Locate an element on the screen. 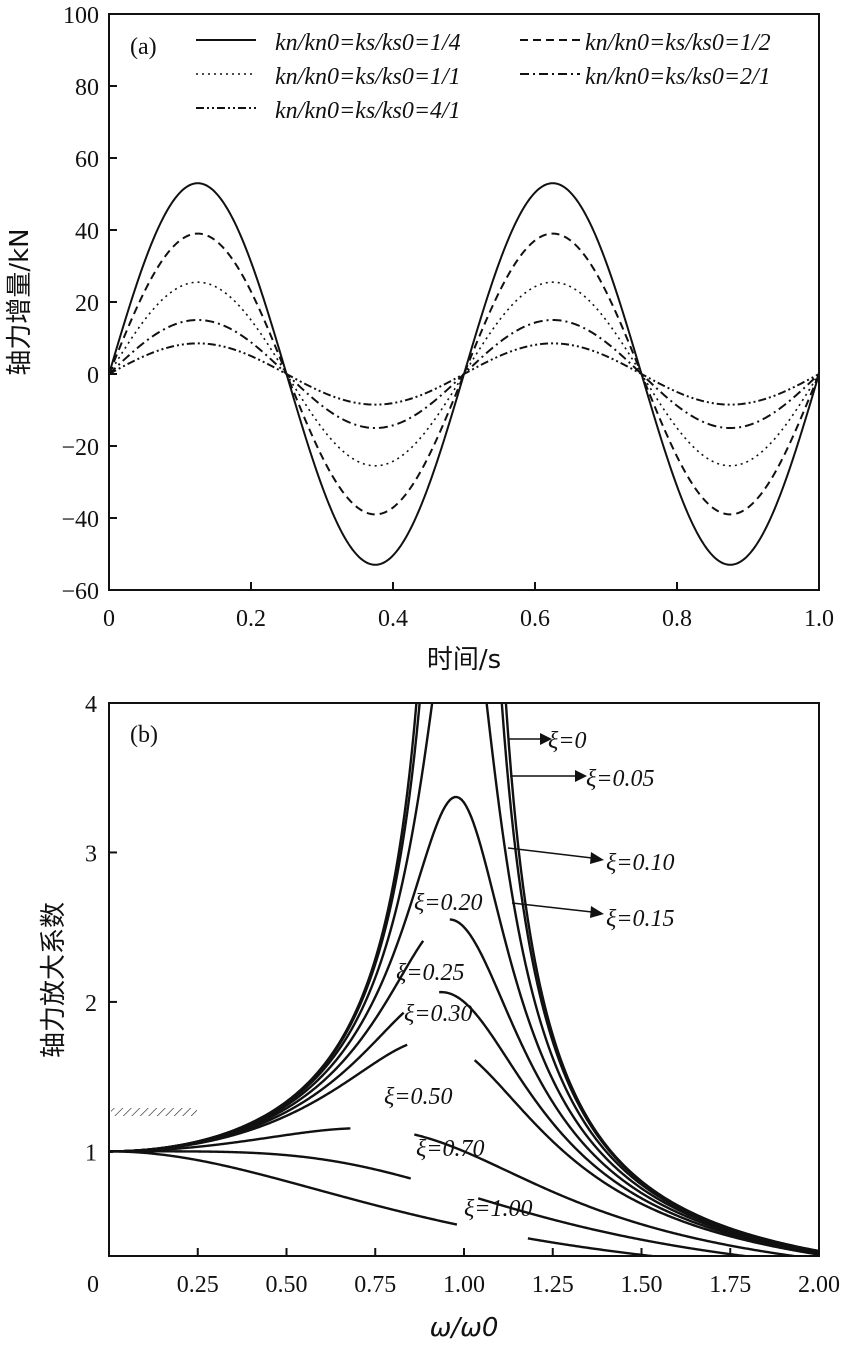 The image size is (850, 1346). legend-entry-2: kn/kn0=ks/ks0=1/2 is located at coordinates (678, 43).